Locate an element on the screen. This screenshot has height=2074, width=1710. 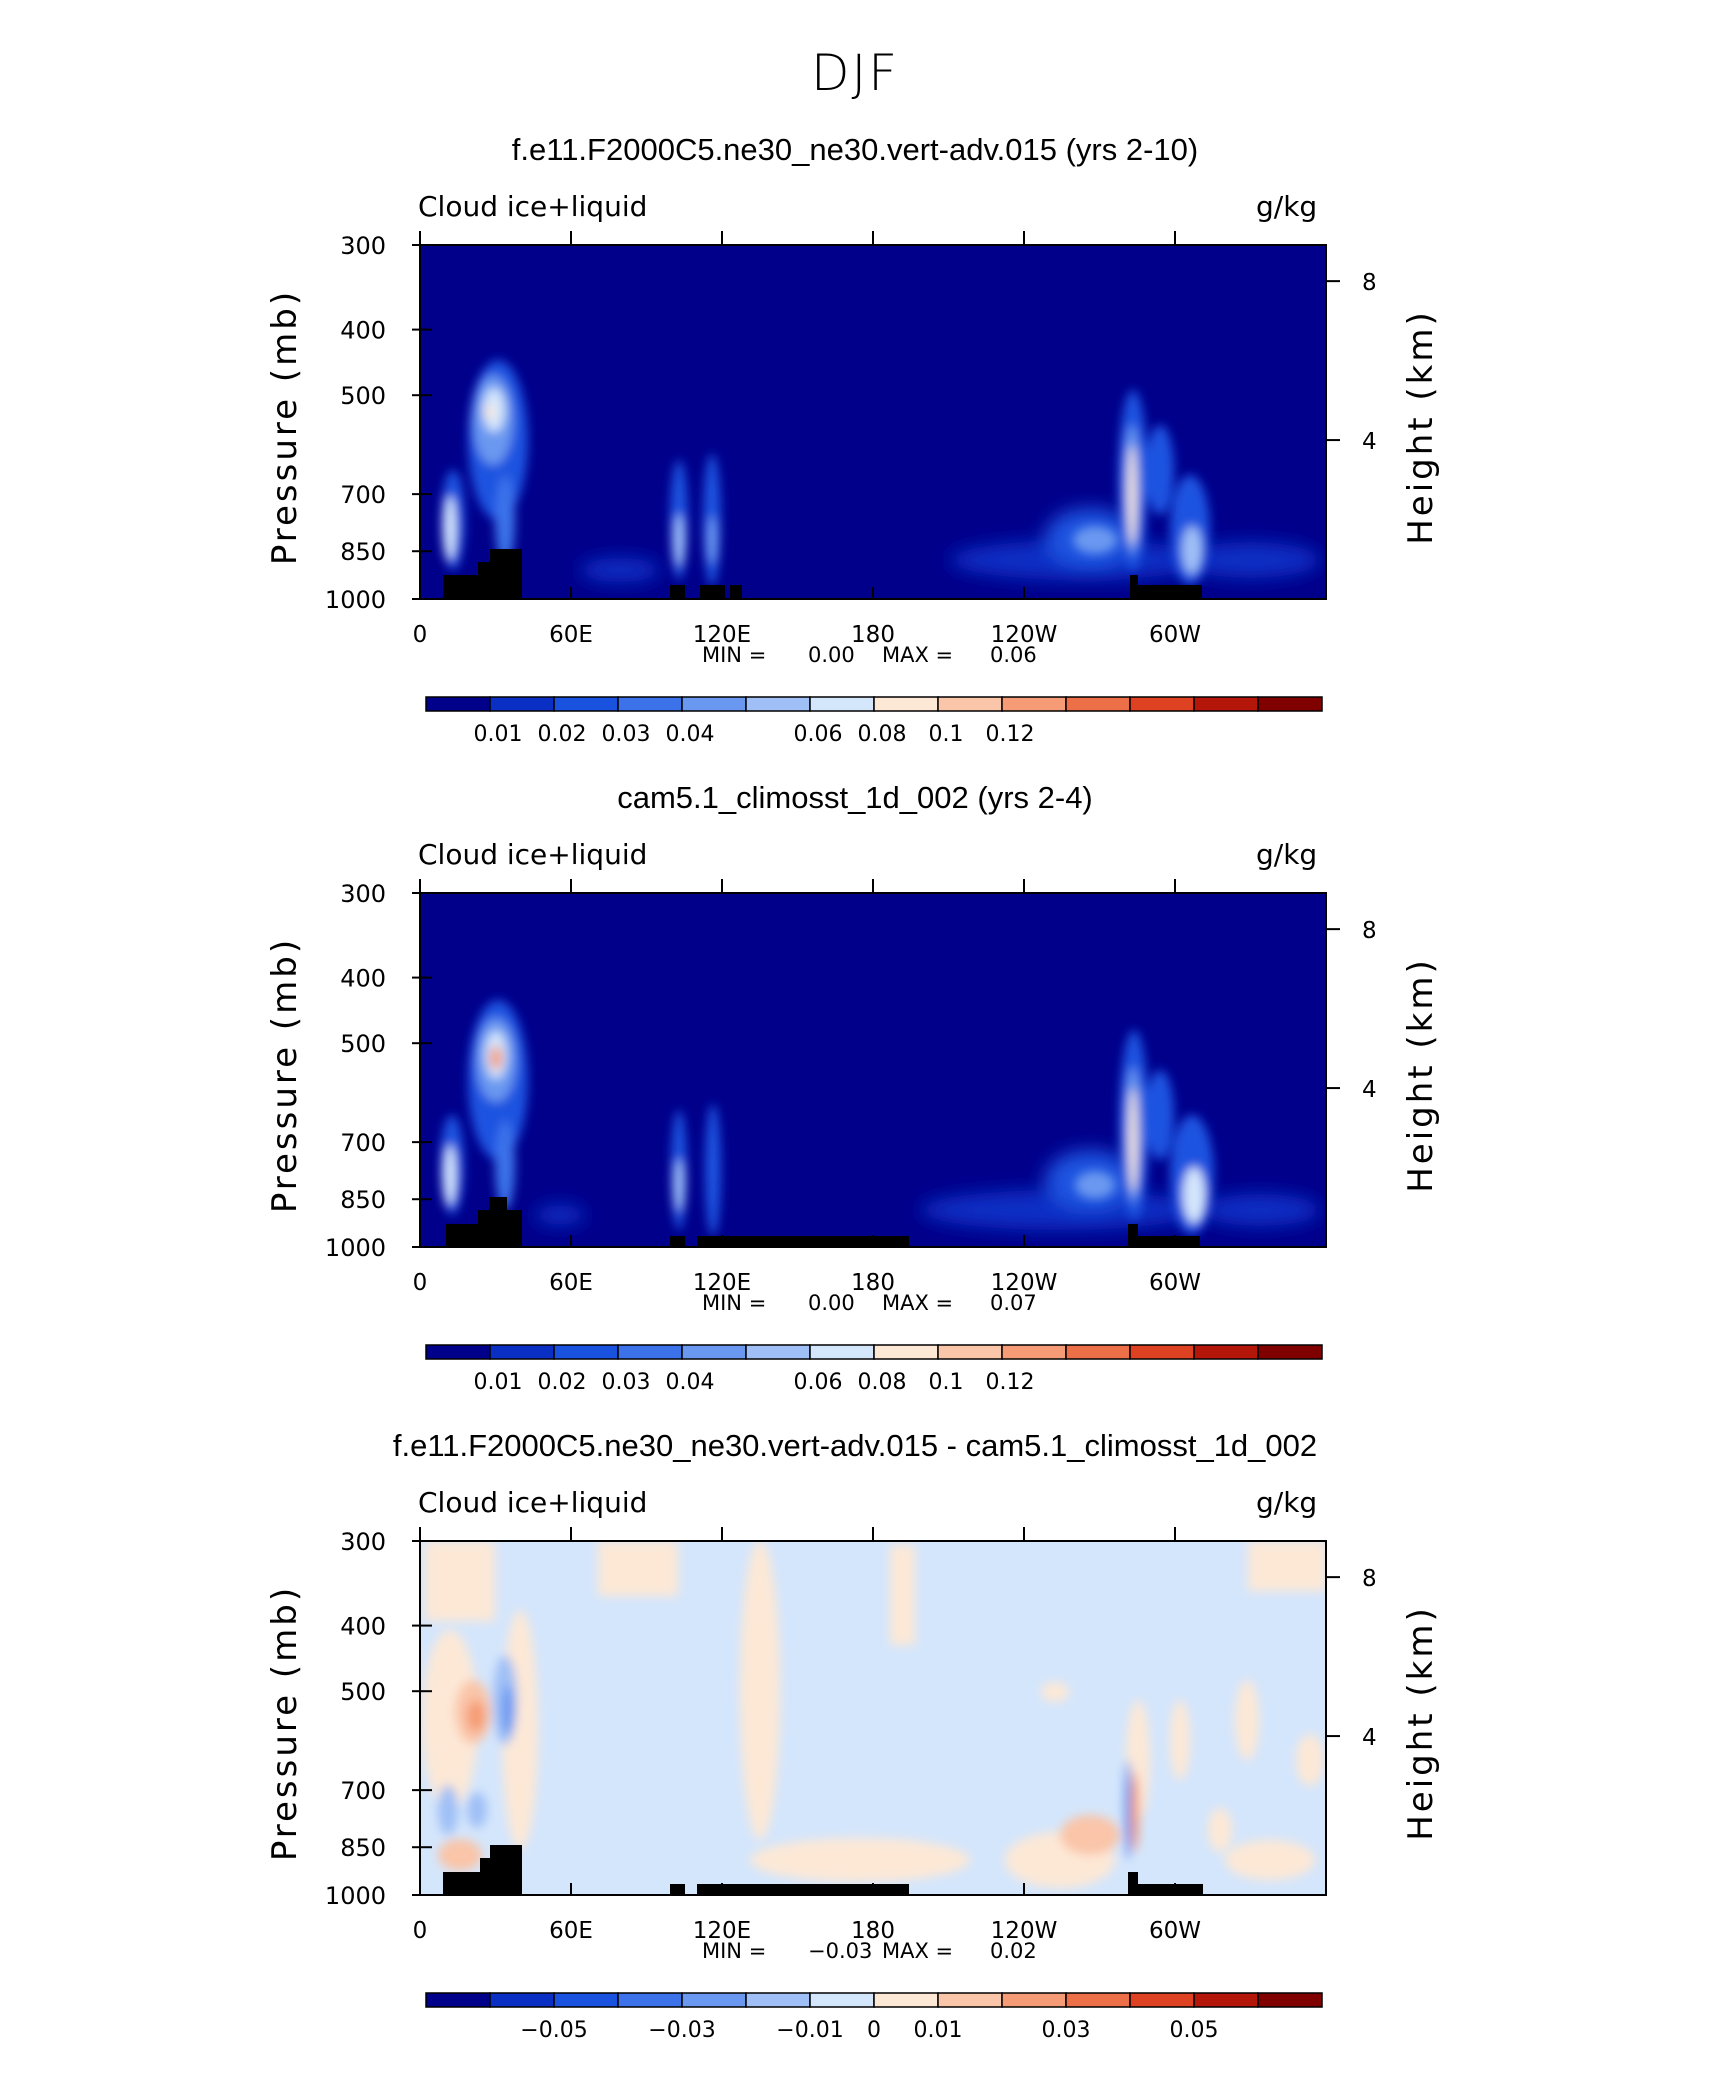
panel2-topography-mask is located at coordinates (823, 1222).